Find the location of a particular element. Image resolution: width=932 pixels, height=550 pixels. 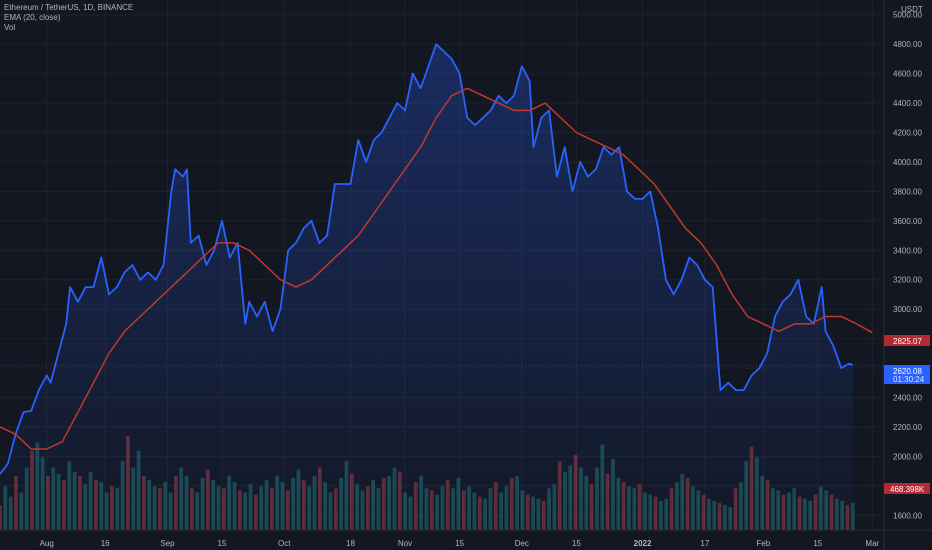

price-tick-label: 3200.00 is located at coordinates (907, 280).